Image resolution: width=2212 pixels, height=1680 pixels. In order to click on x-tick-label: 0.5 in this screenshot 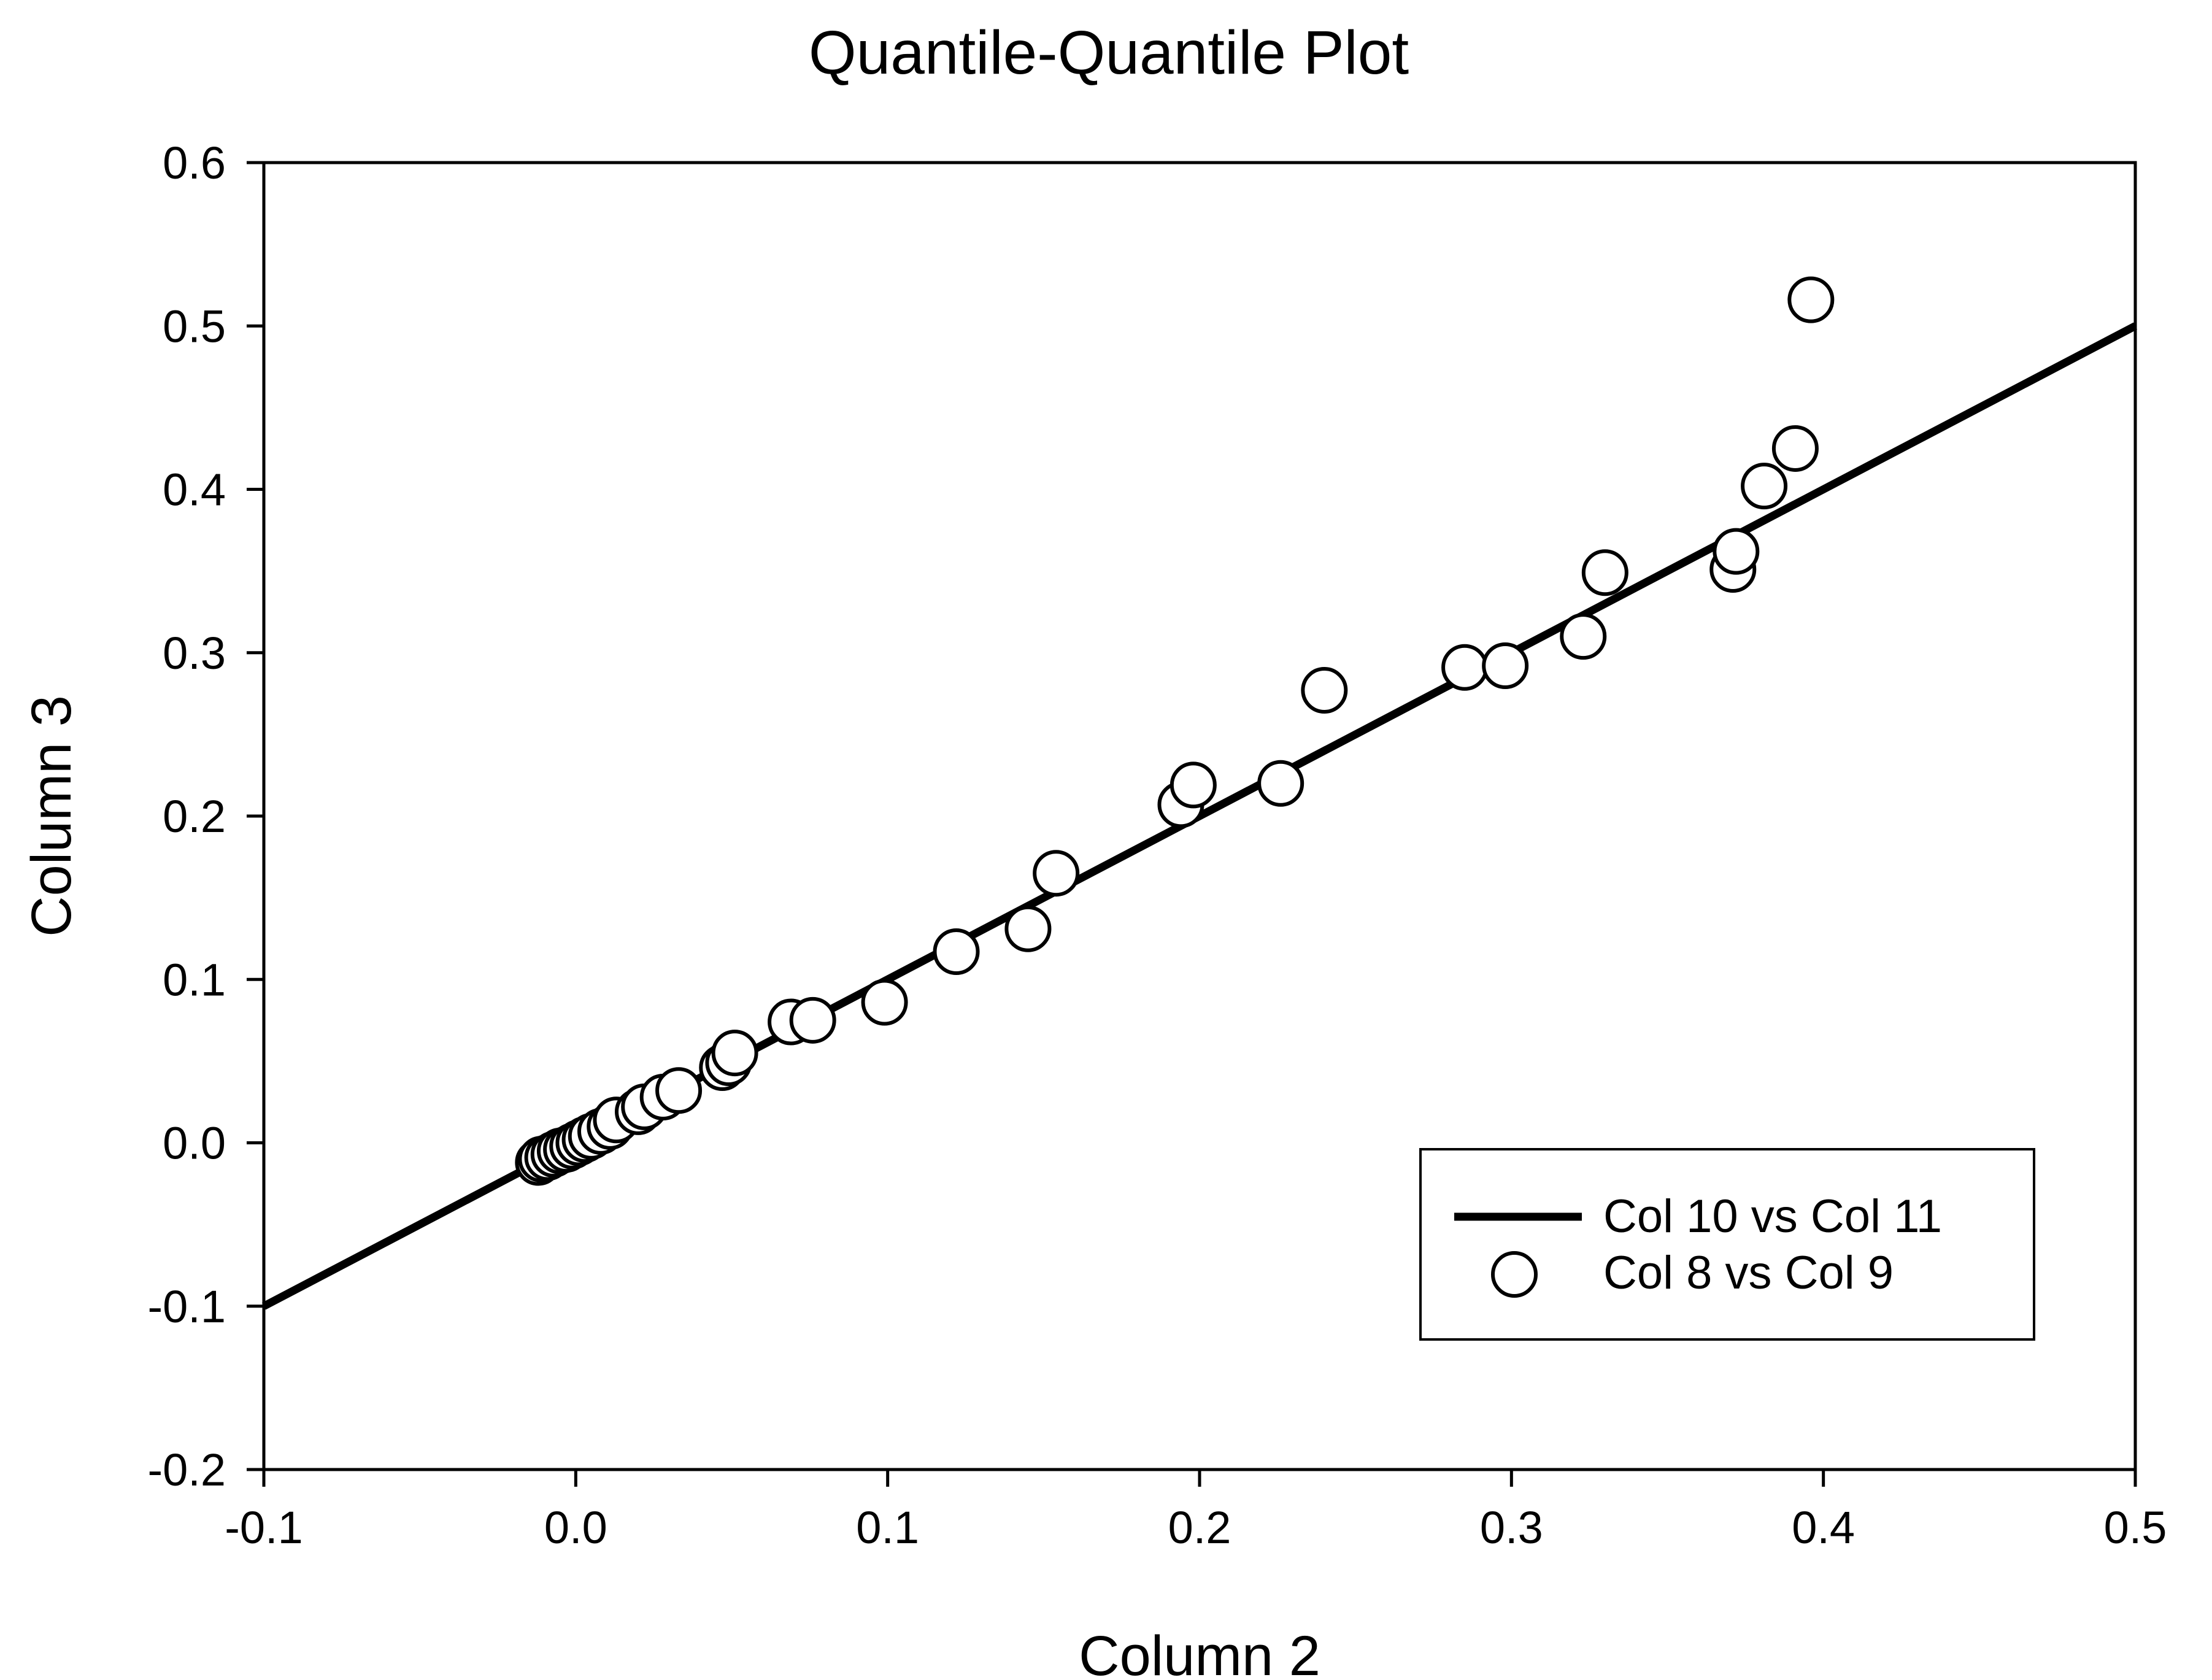, I will do `click(2135, 1528)`.